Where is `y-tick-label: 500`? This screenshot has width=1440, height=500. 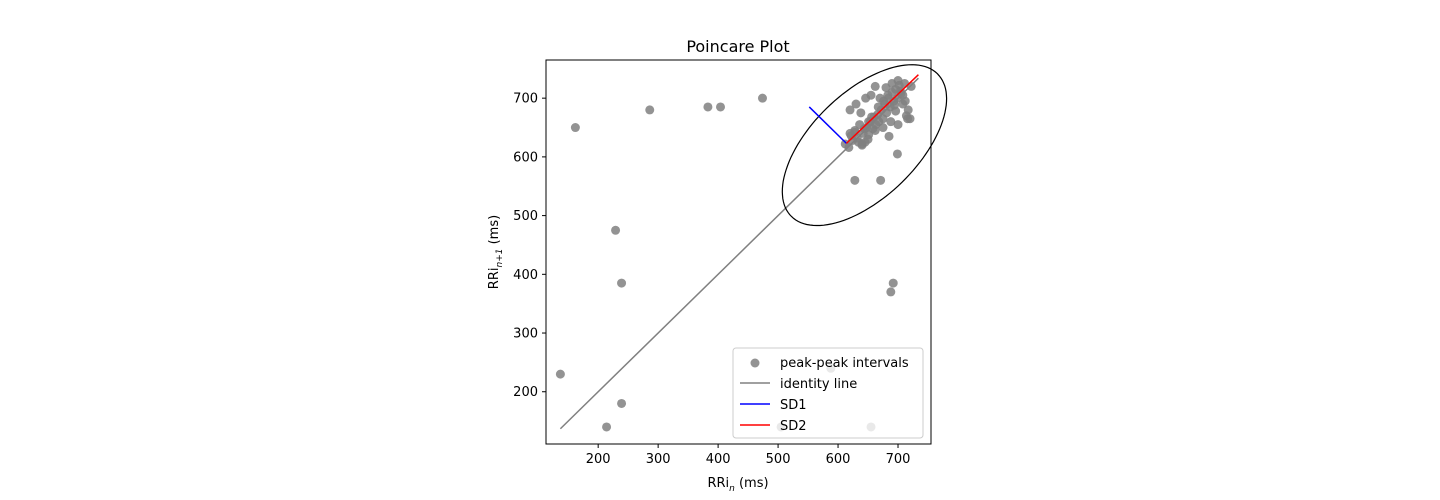
y-tick-label: 500 is located at coordinates (525, 216).